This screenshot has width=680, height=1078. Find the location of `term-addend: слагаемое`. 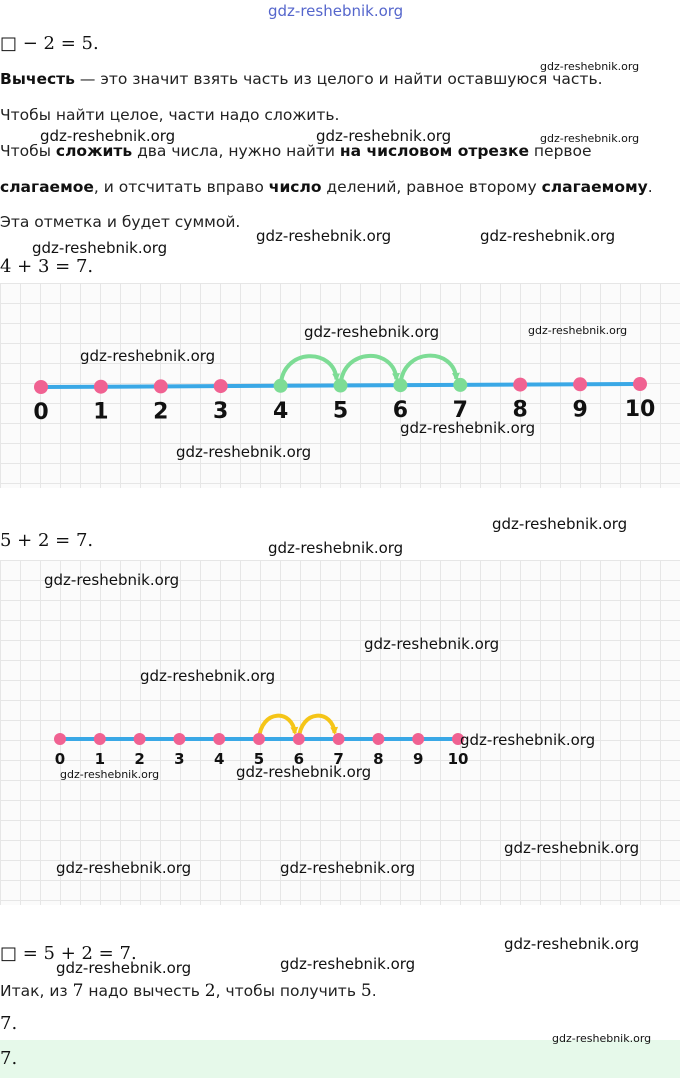

term-addend: слагаемое is located at coordinates (47, 187).